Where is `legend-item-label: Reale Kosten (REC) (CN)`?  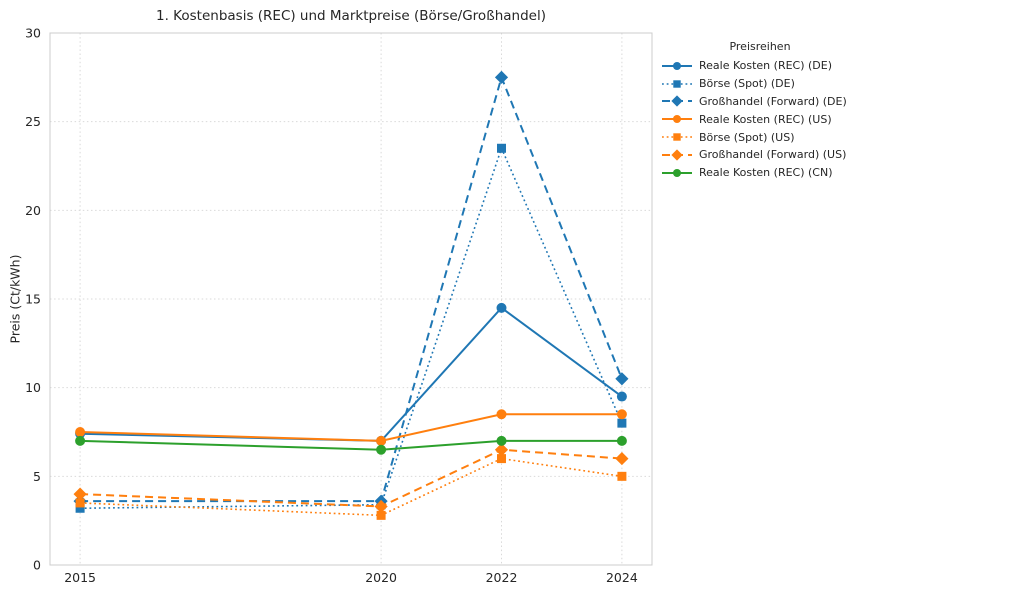 legend-item-label: Reale Kosten (REC) (CN) is located at coordinates (766, 173).